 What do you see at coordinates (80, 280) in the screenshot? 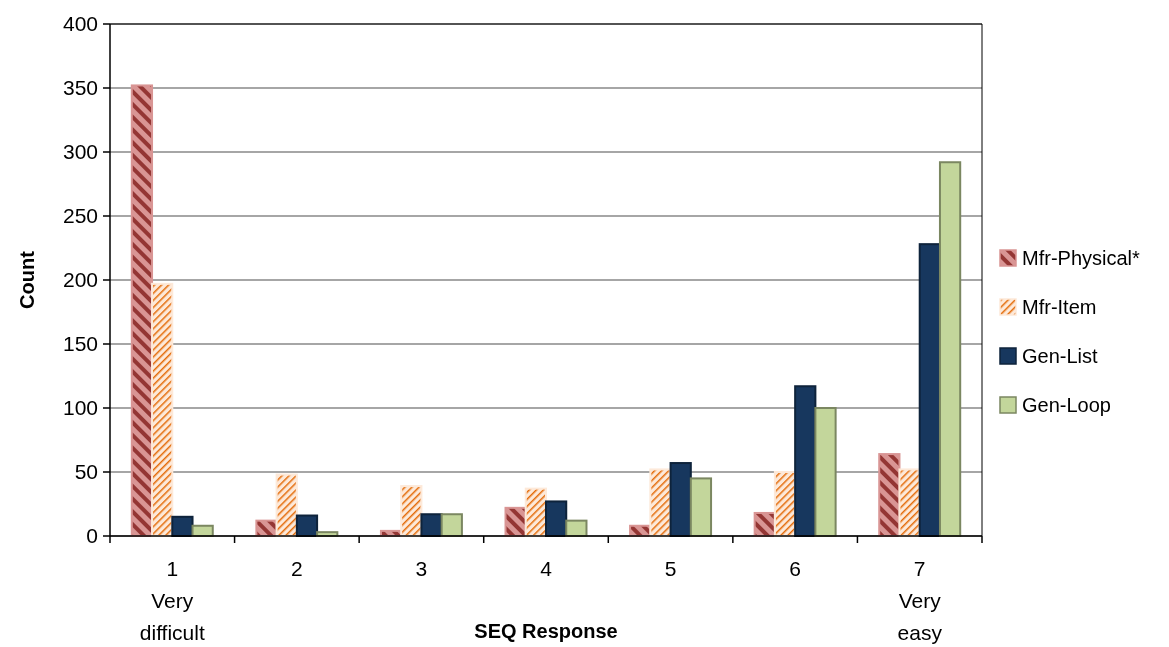
I see `y-tick-label: 200` at bounding box center [80, 280].